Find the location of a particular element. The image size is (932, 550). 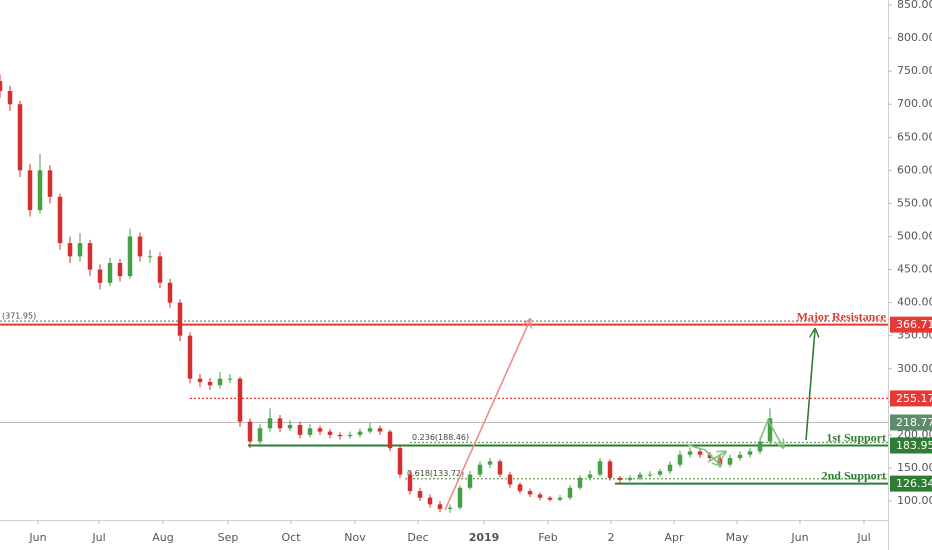

level-text: 2nd Support is located at coordinates (854, 475).